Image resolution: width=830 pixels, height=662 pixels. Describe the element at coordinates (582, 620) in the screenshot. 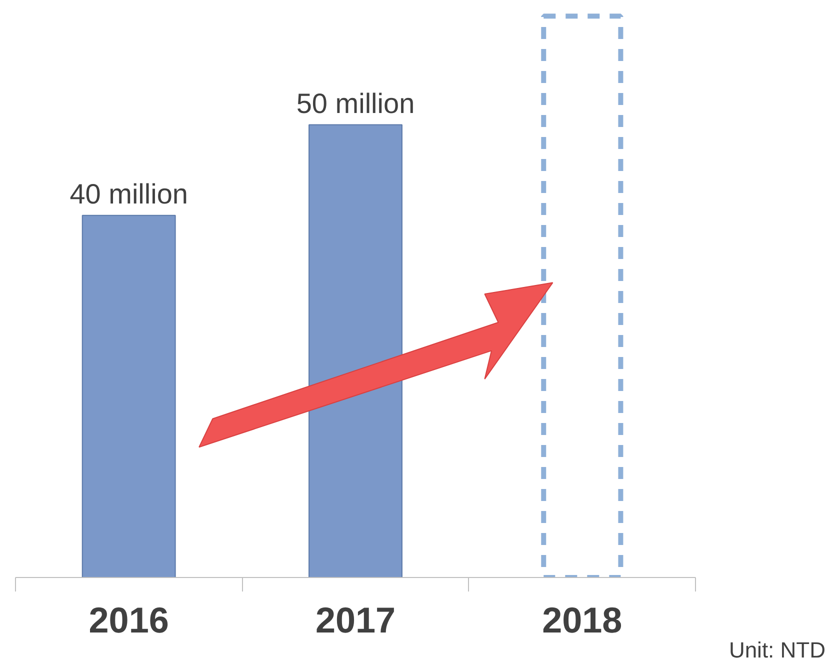

I see `x-tick-label: 2018` at that location.